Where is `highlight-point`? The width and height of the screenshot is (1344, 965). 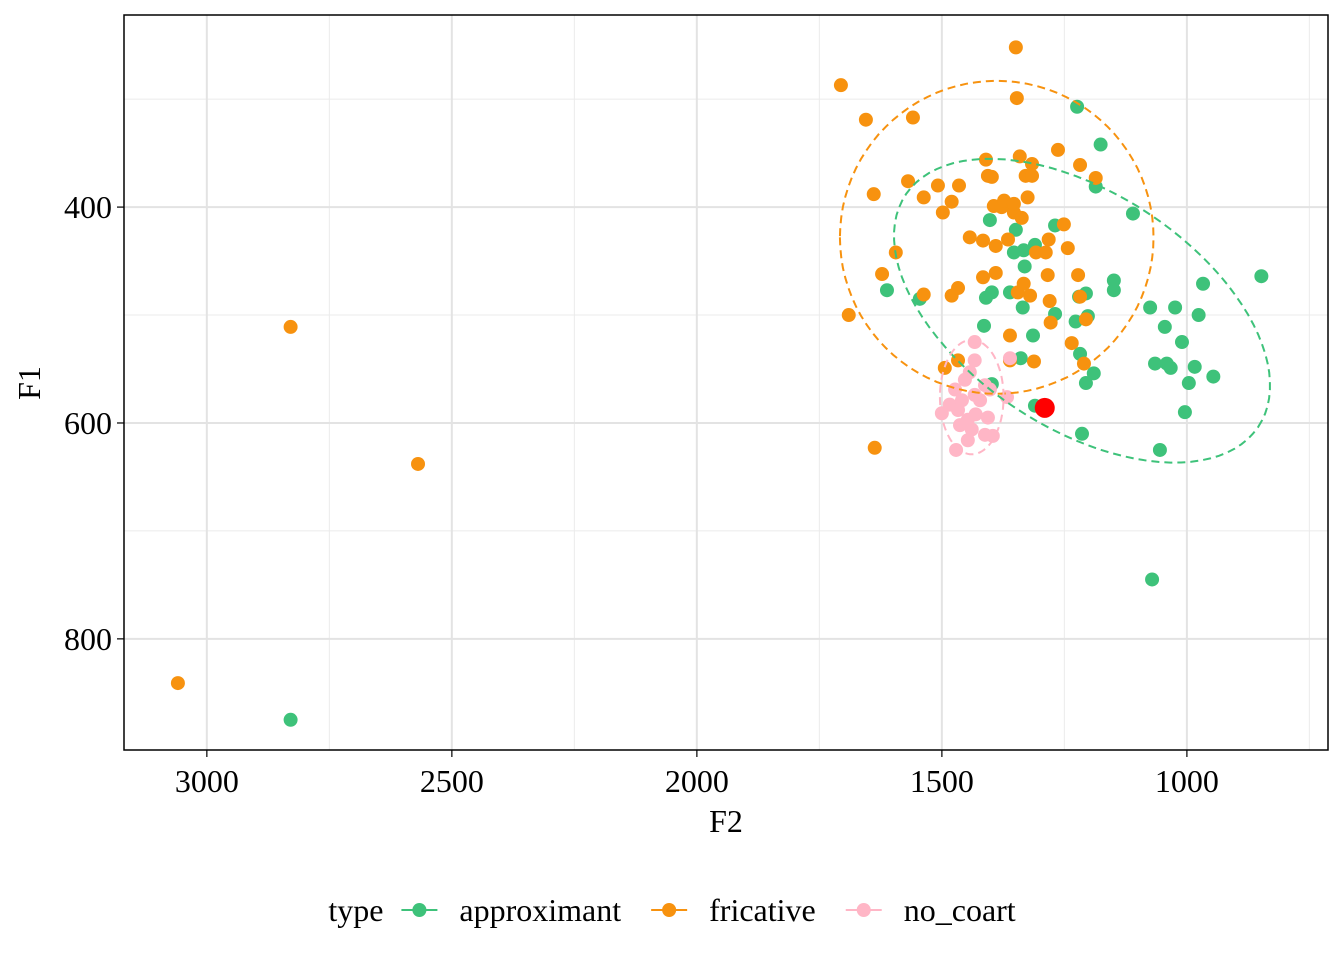
highlight-point is located at coordinates (1044, 407).